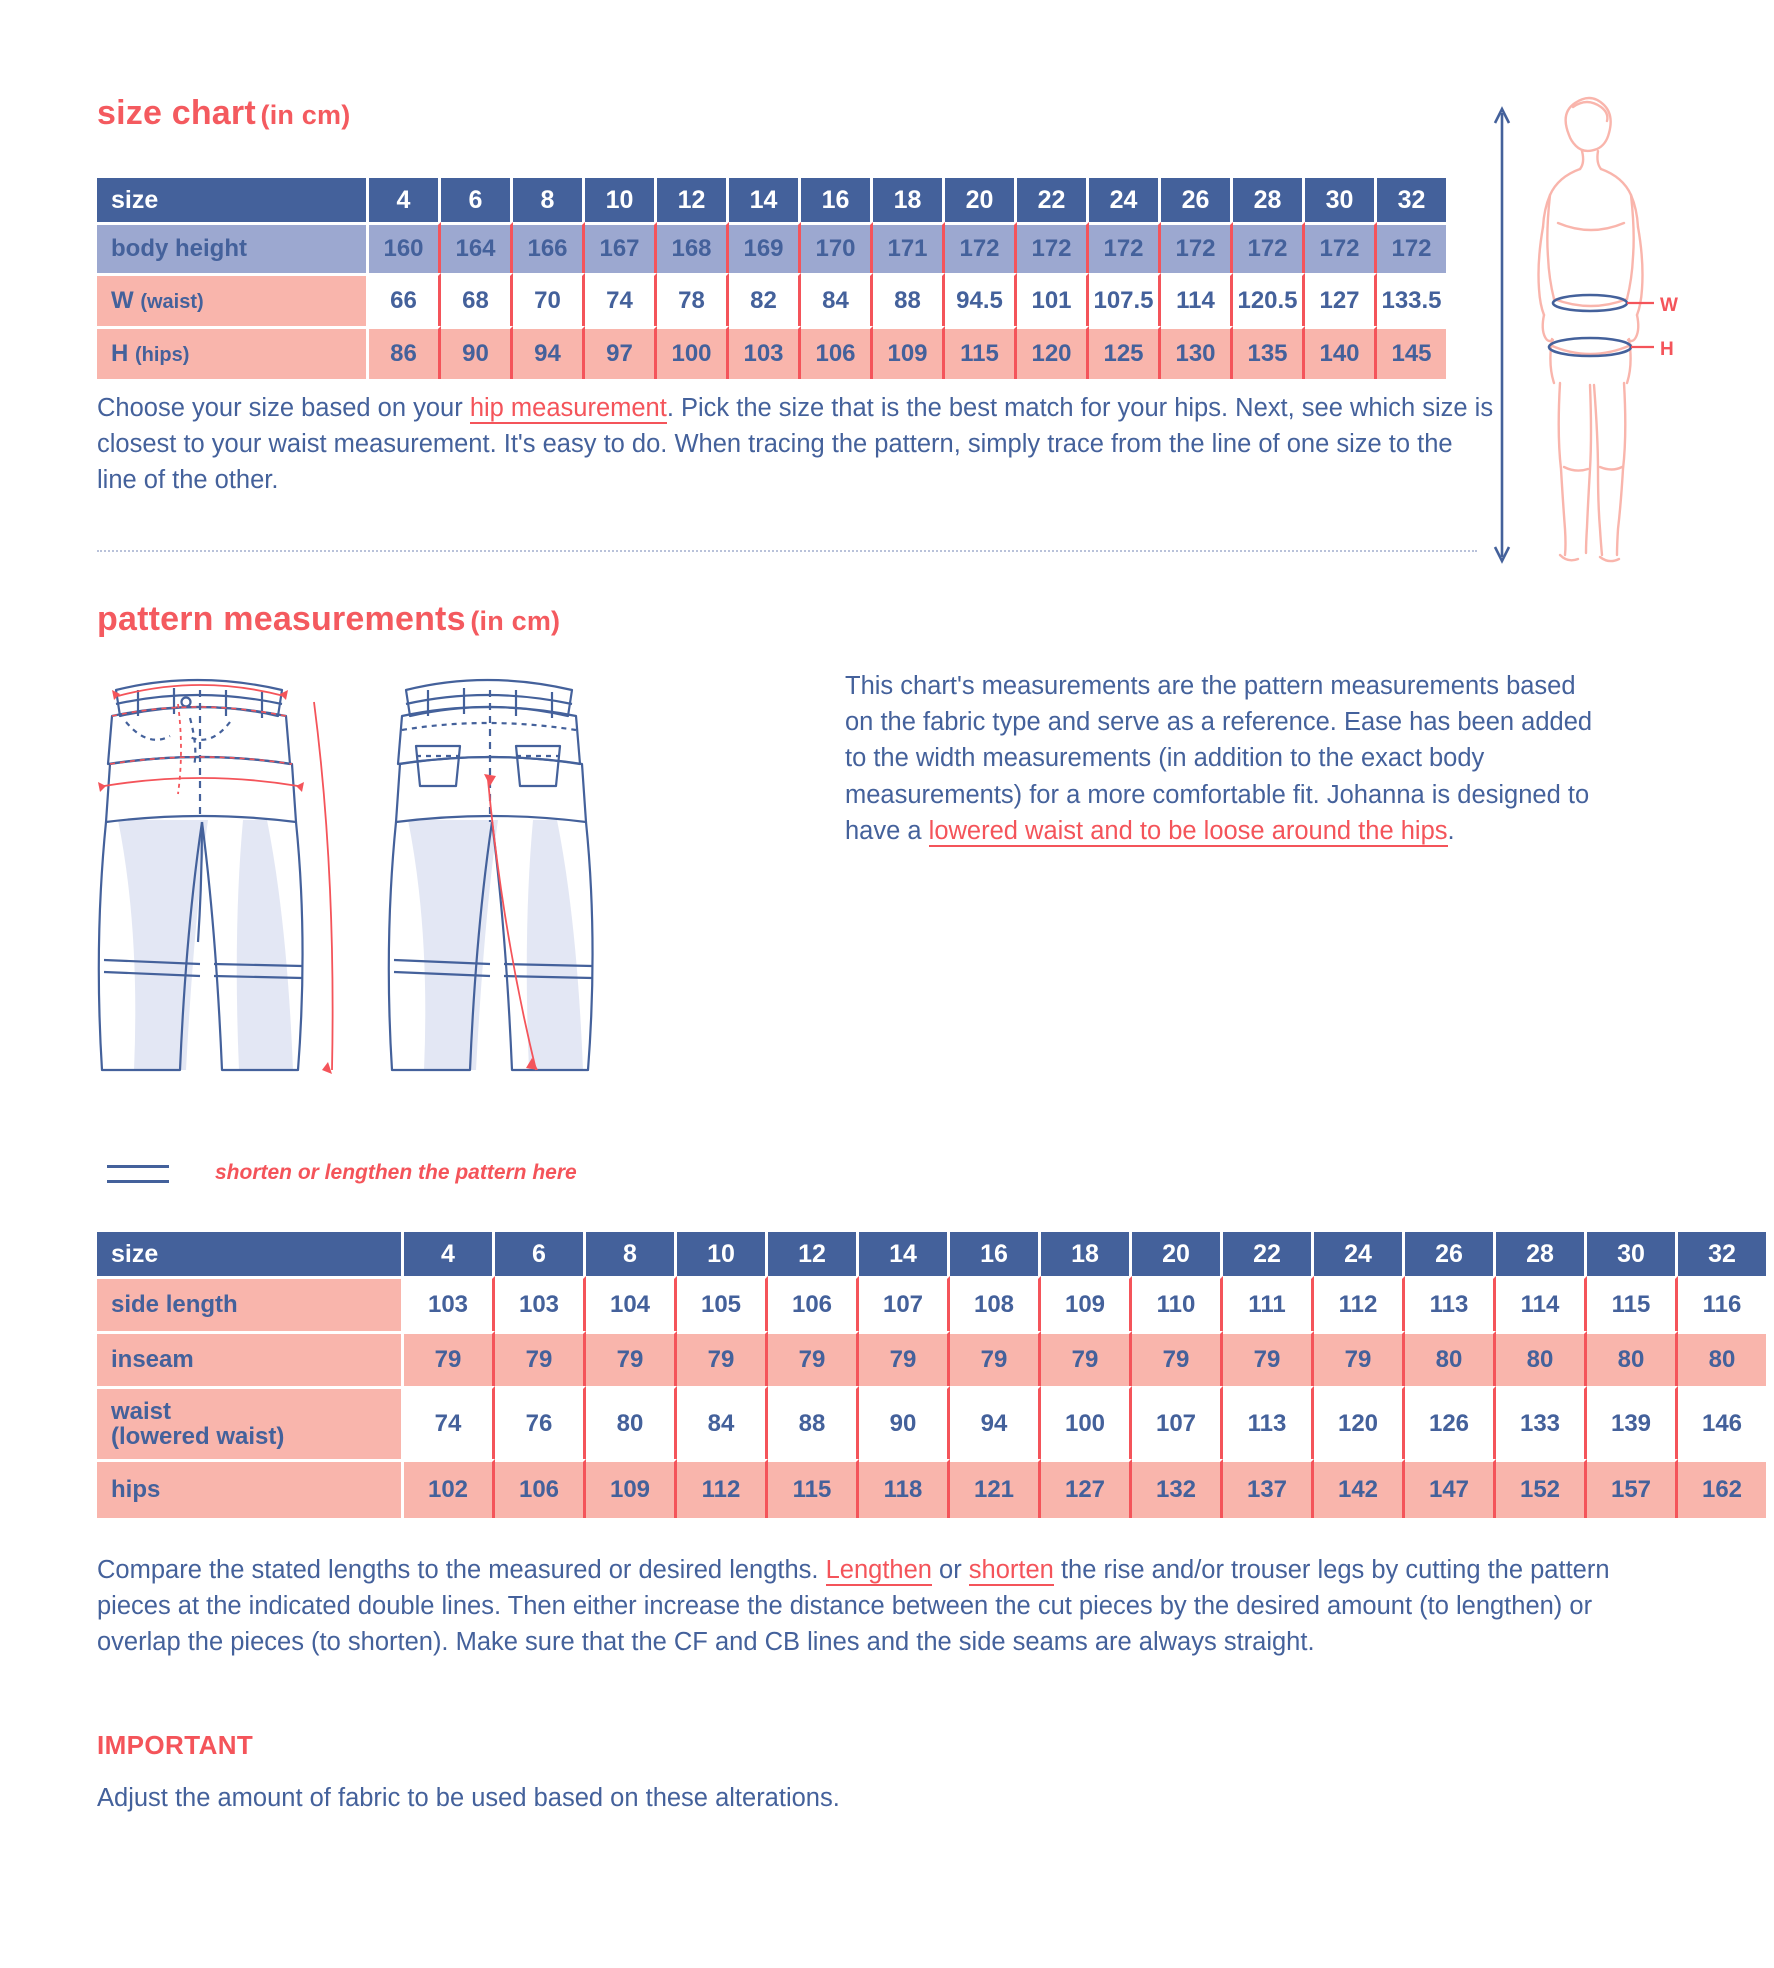 Image resolution: width=1774 pixels, height=1968 pixels. I want to click on double-line-legend-icon, so click(138, 1174).